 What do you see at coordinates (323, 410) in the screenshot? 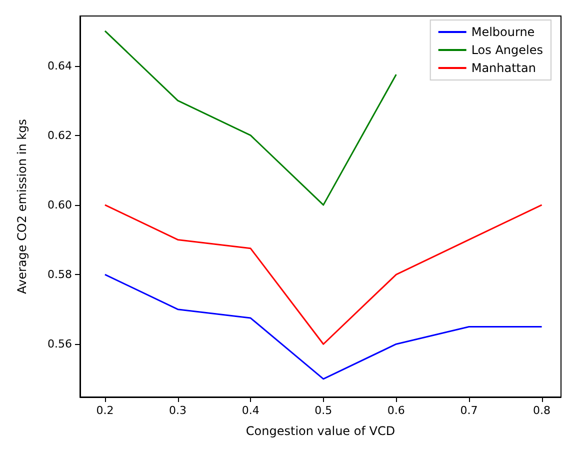
I see `x-tick-label: 0.5` at bounding box center [323, 410].